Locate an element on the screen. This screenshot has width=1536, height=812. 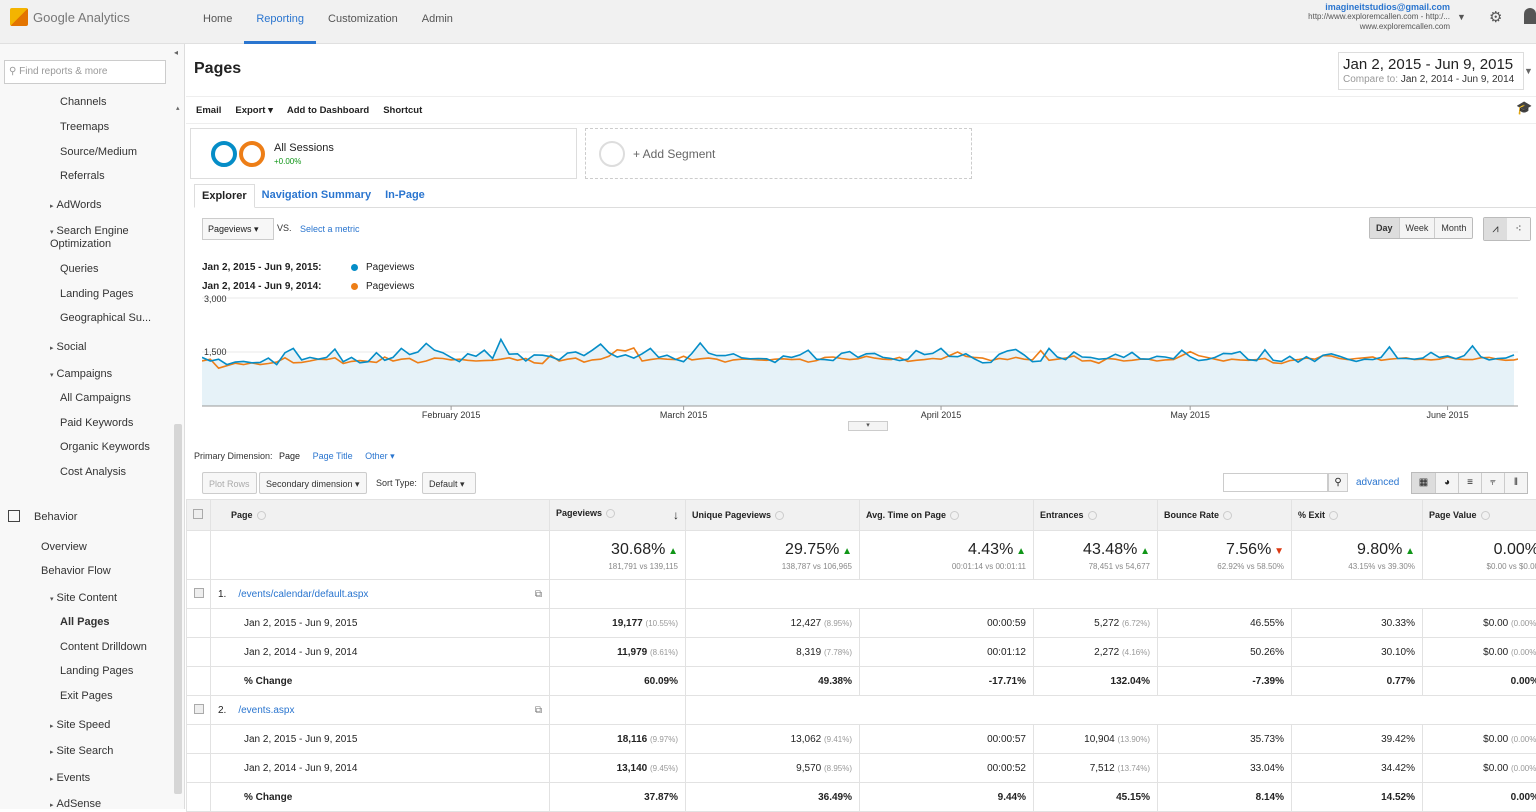
nav-customization: Customization is located at coordinates (363, 22).